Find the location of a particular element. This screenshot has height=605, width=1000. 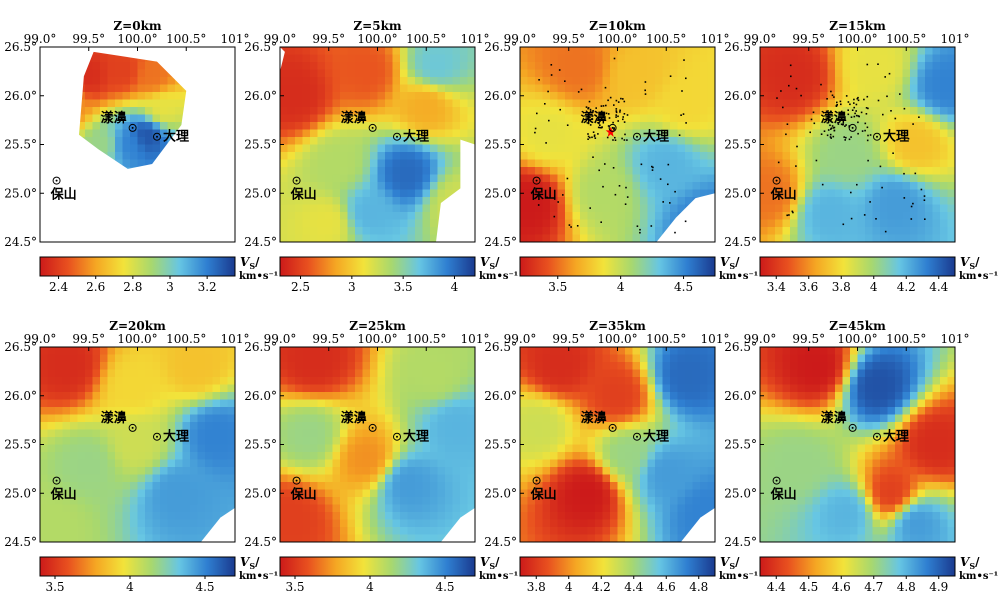

colorbar-tick-label: 4.5 is located at coordinates (204, 587).